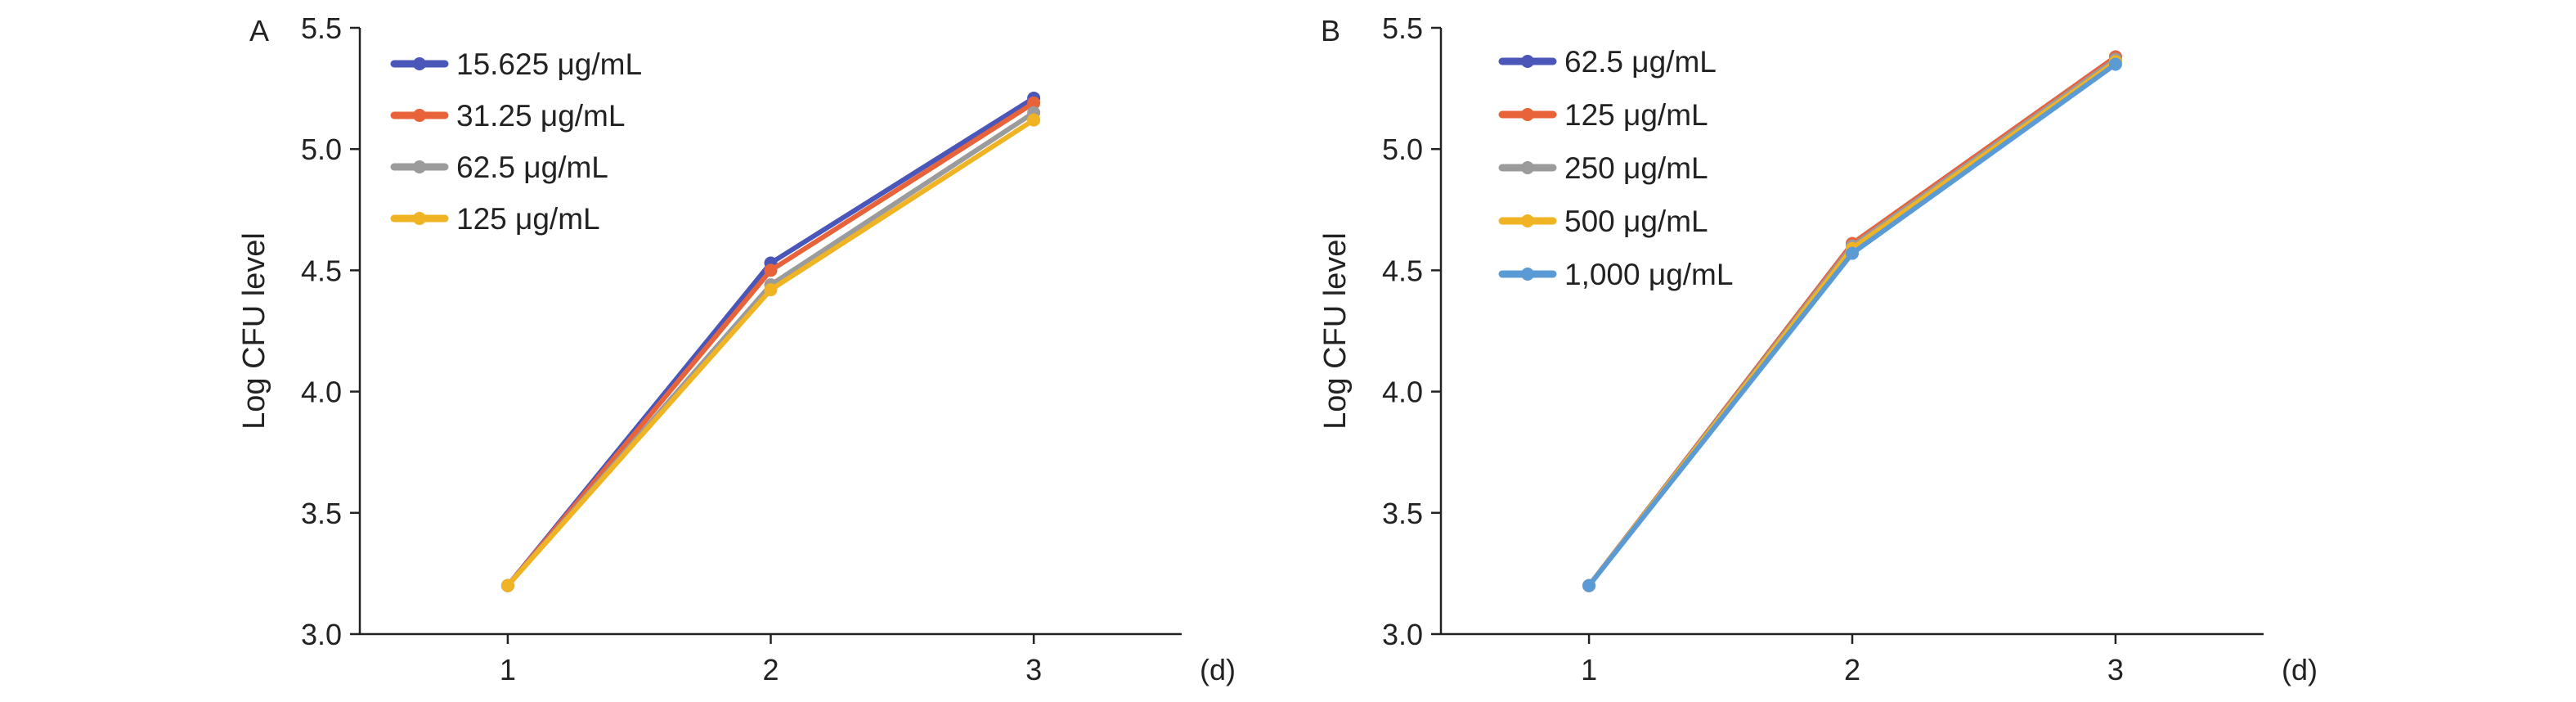 The width and height of the screenshot is (2576, 702). What do you see at coordinates (771, 290) in the screenshot?
I see `data-point-s3-p1` at bounding box center [771, 290].